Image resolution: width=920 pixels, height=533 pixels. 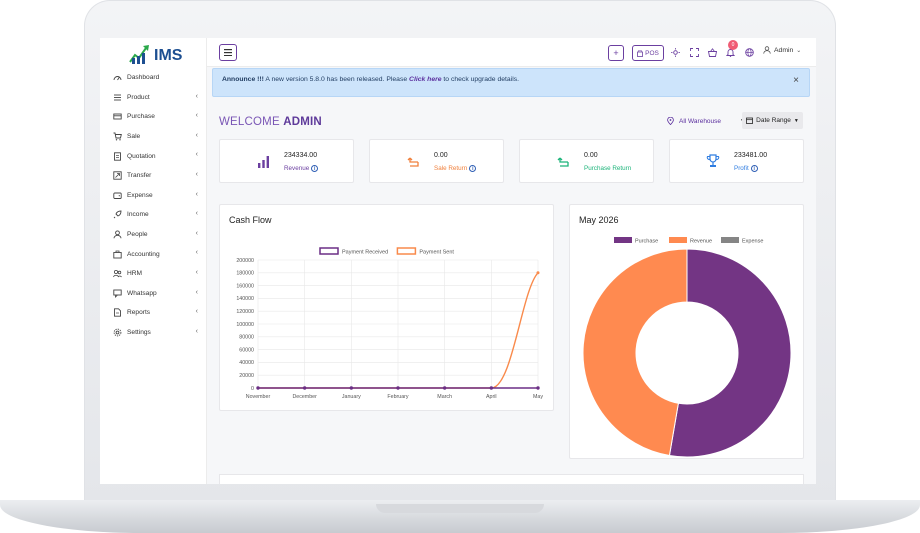 I want to click on date-range-button: Date Range ▼, so click(x=772, y=120).